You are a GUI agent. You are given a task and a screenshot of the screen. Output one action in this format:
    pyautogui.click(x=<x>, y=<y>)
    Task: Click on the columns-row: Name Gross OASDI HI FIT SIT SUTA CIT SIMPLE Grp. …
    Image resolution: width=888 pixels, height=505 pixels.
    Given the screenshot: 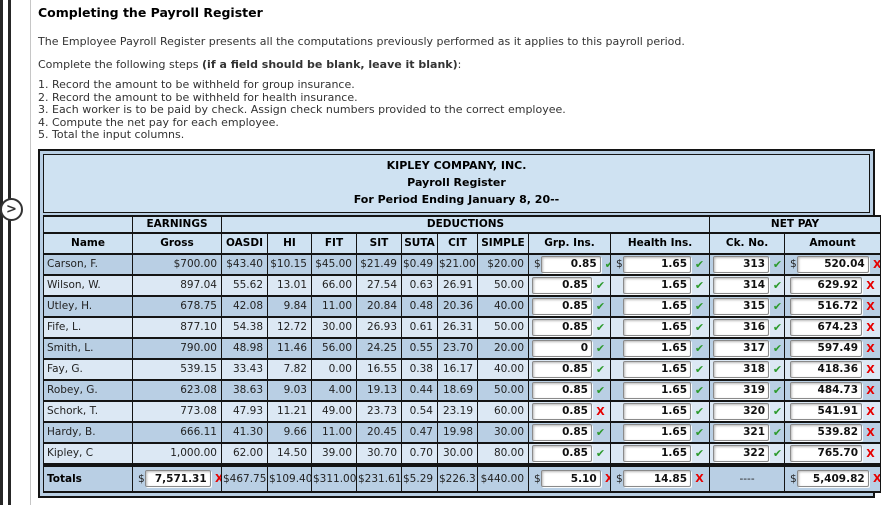 What is the action you would take?
    pyautogui.click(x=462, y=243)
    